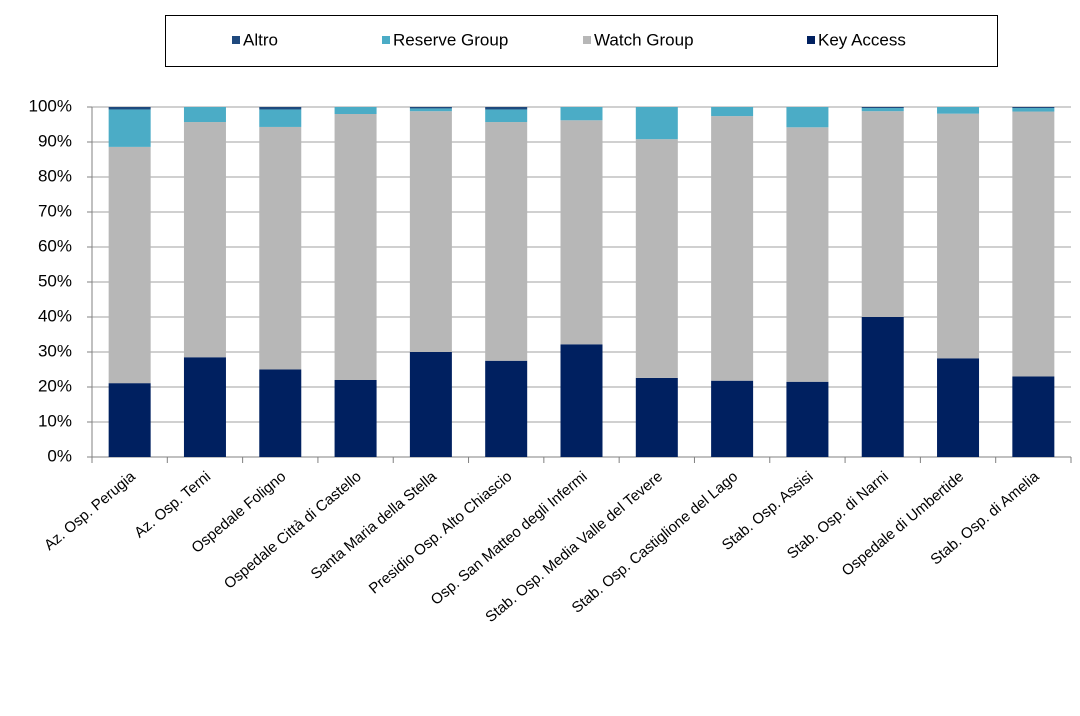 The image size is (1080, 716). Describe the element at coordinates (450, 39) in the screenshot. I see `legend-label: Reserve Group` at that location.